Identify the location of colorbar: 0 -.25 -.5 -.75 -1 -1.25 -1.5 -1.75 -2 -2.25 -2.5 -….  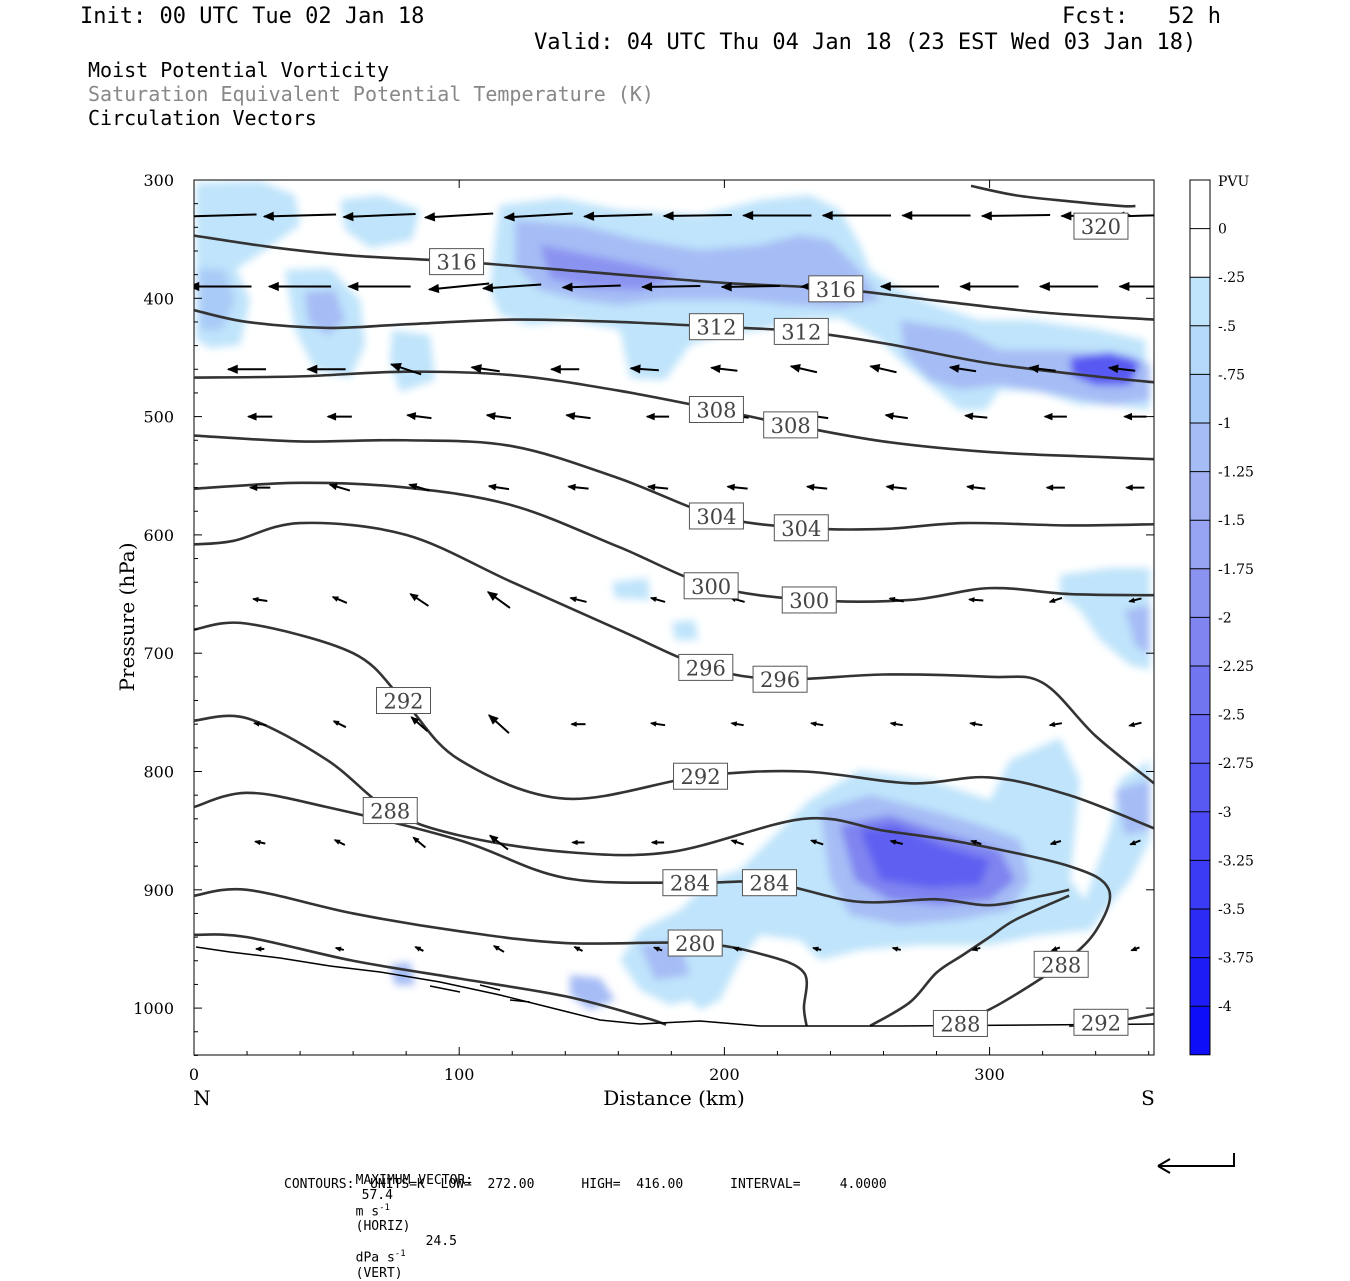
(1221, 617).